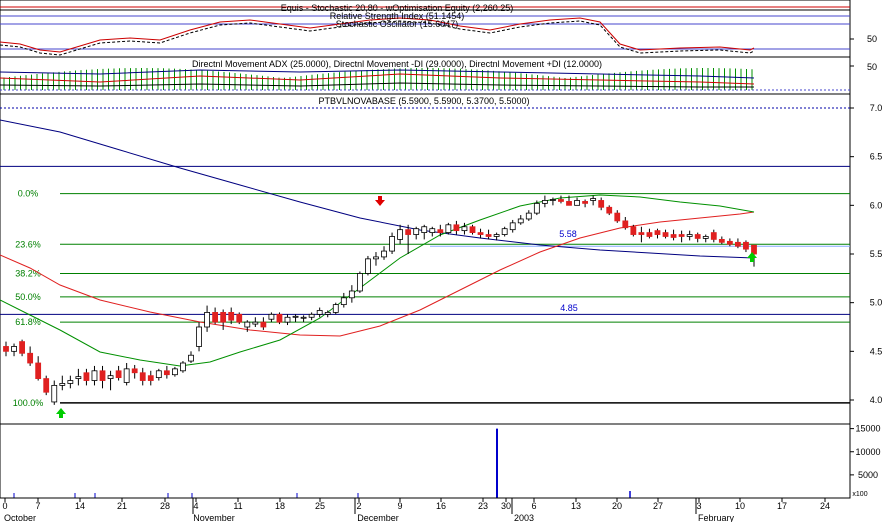 The image size is (886, 522). I want to click on indicator-title-2: Relative Strength Index (51.1454), so click(397, 16).